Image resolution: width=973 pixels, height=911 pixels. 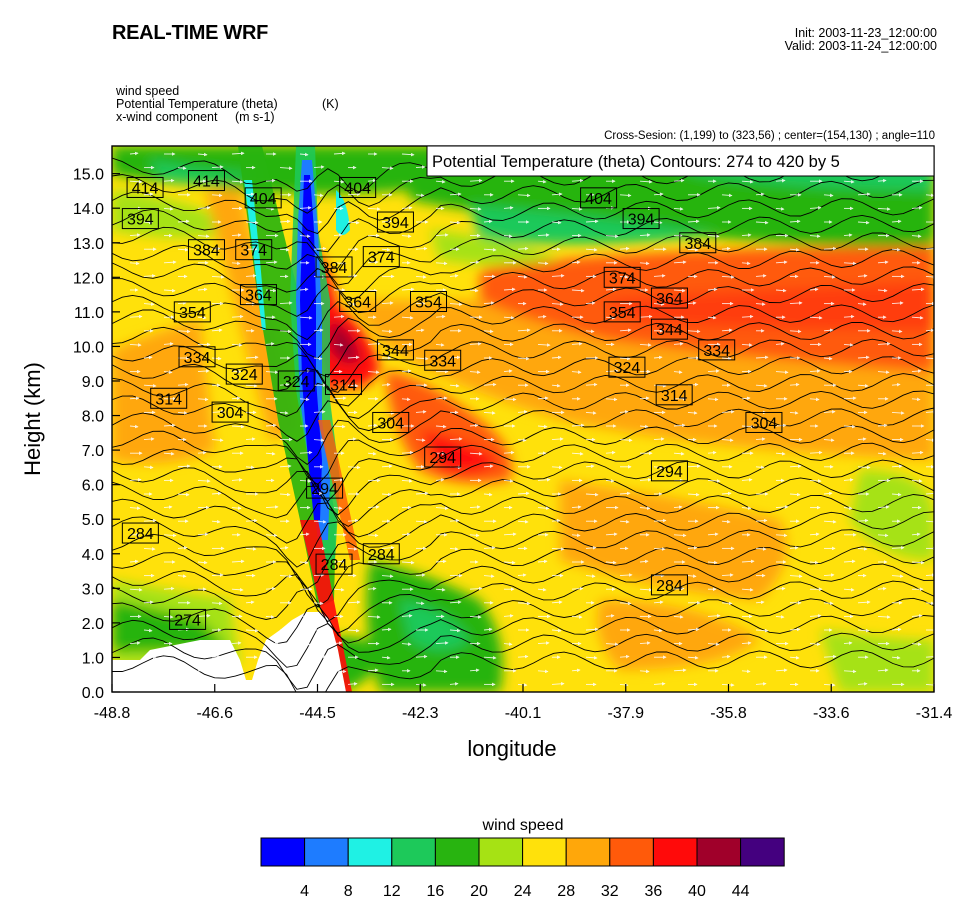 What do you see at coordinates (860, 46) in the screenshot?
I see `valid-time: Valid: 2003-11-24_12:00:00` at bounding box center [860, 46].